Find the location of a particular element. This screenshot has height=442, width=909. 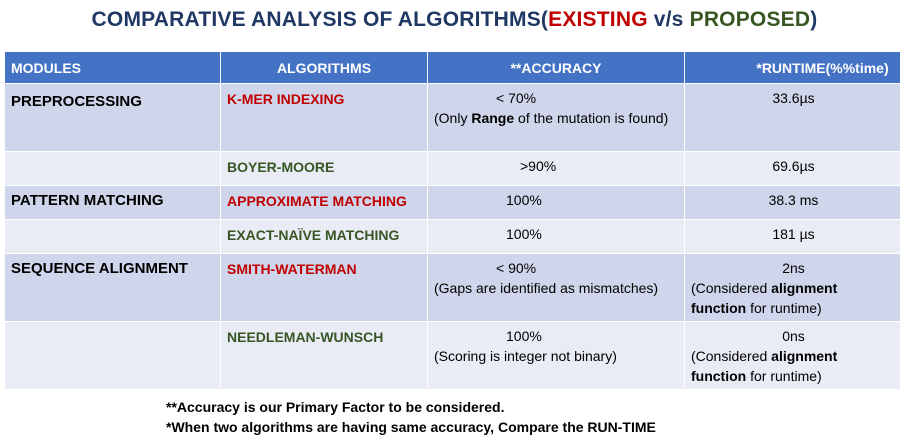

algorithm-cell: BOYER-MOORE is located at coordinates (324, 168).